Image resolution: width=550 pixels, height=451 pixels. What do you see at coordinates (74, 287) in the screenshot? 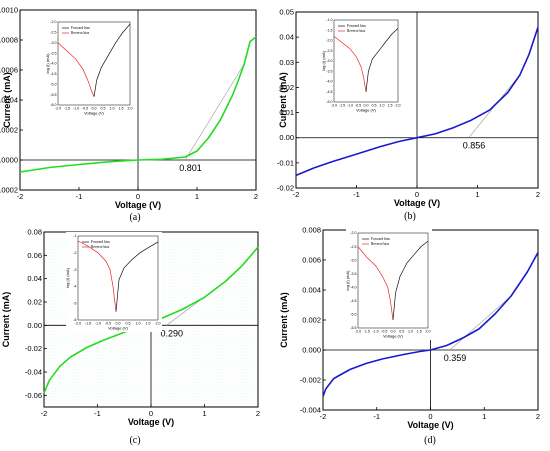
I see `inset-y-tick-label: -4` at bounding box center [74, 287].